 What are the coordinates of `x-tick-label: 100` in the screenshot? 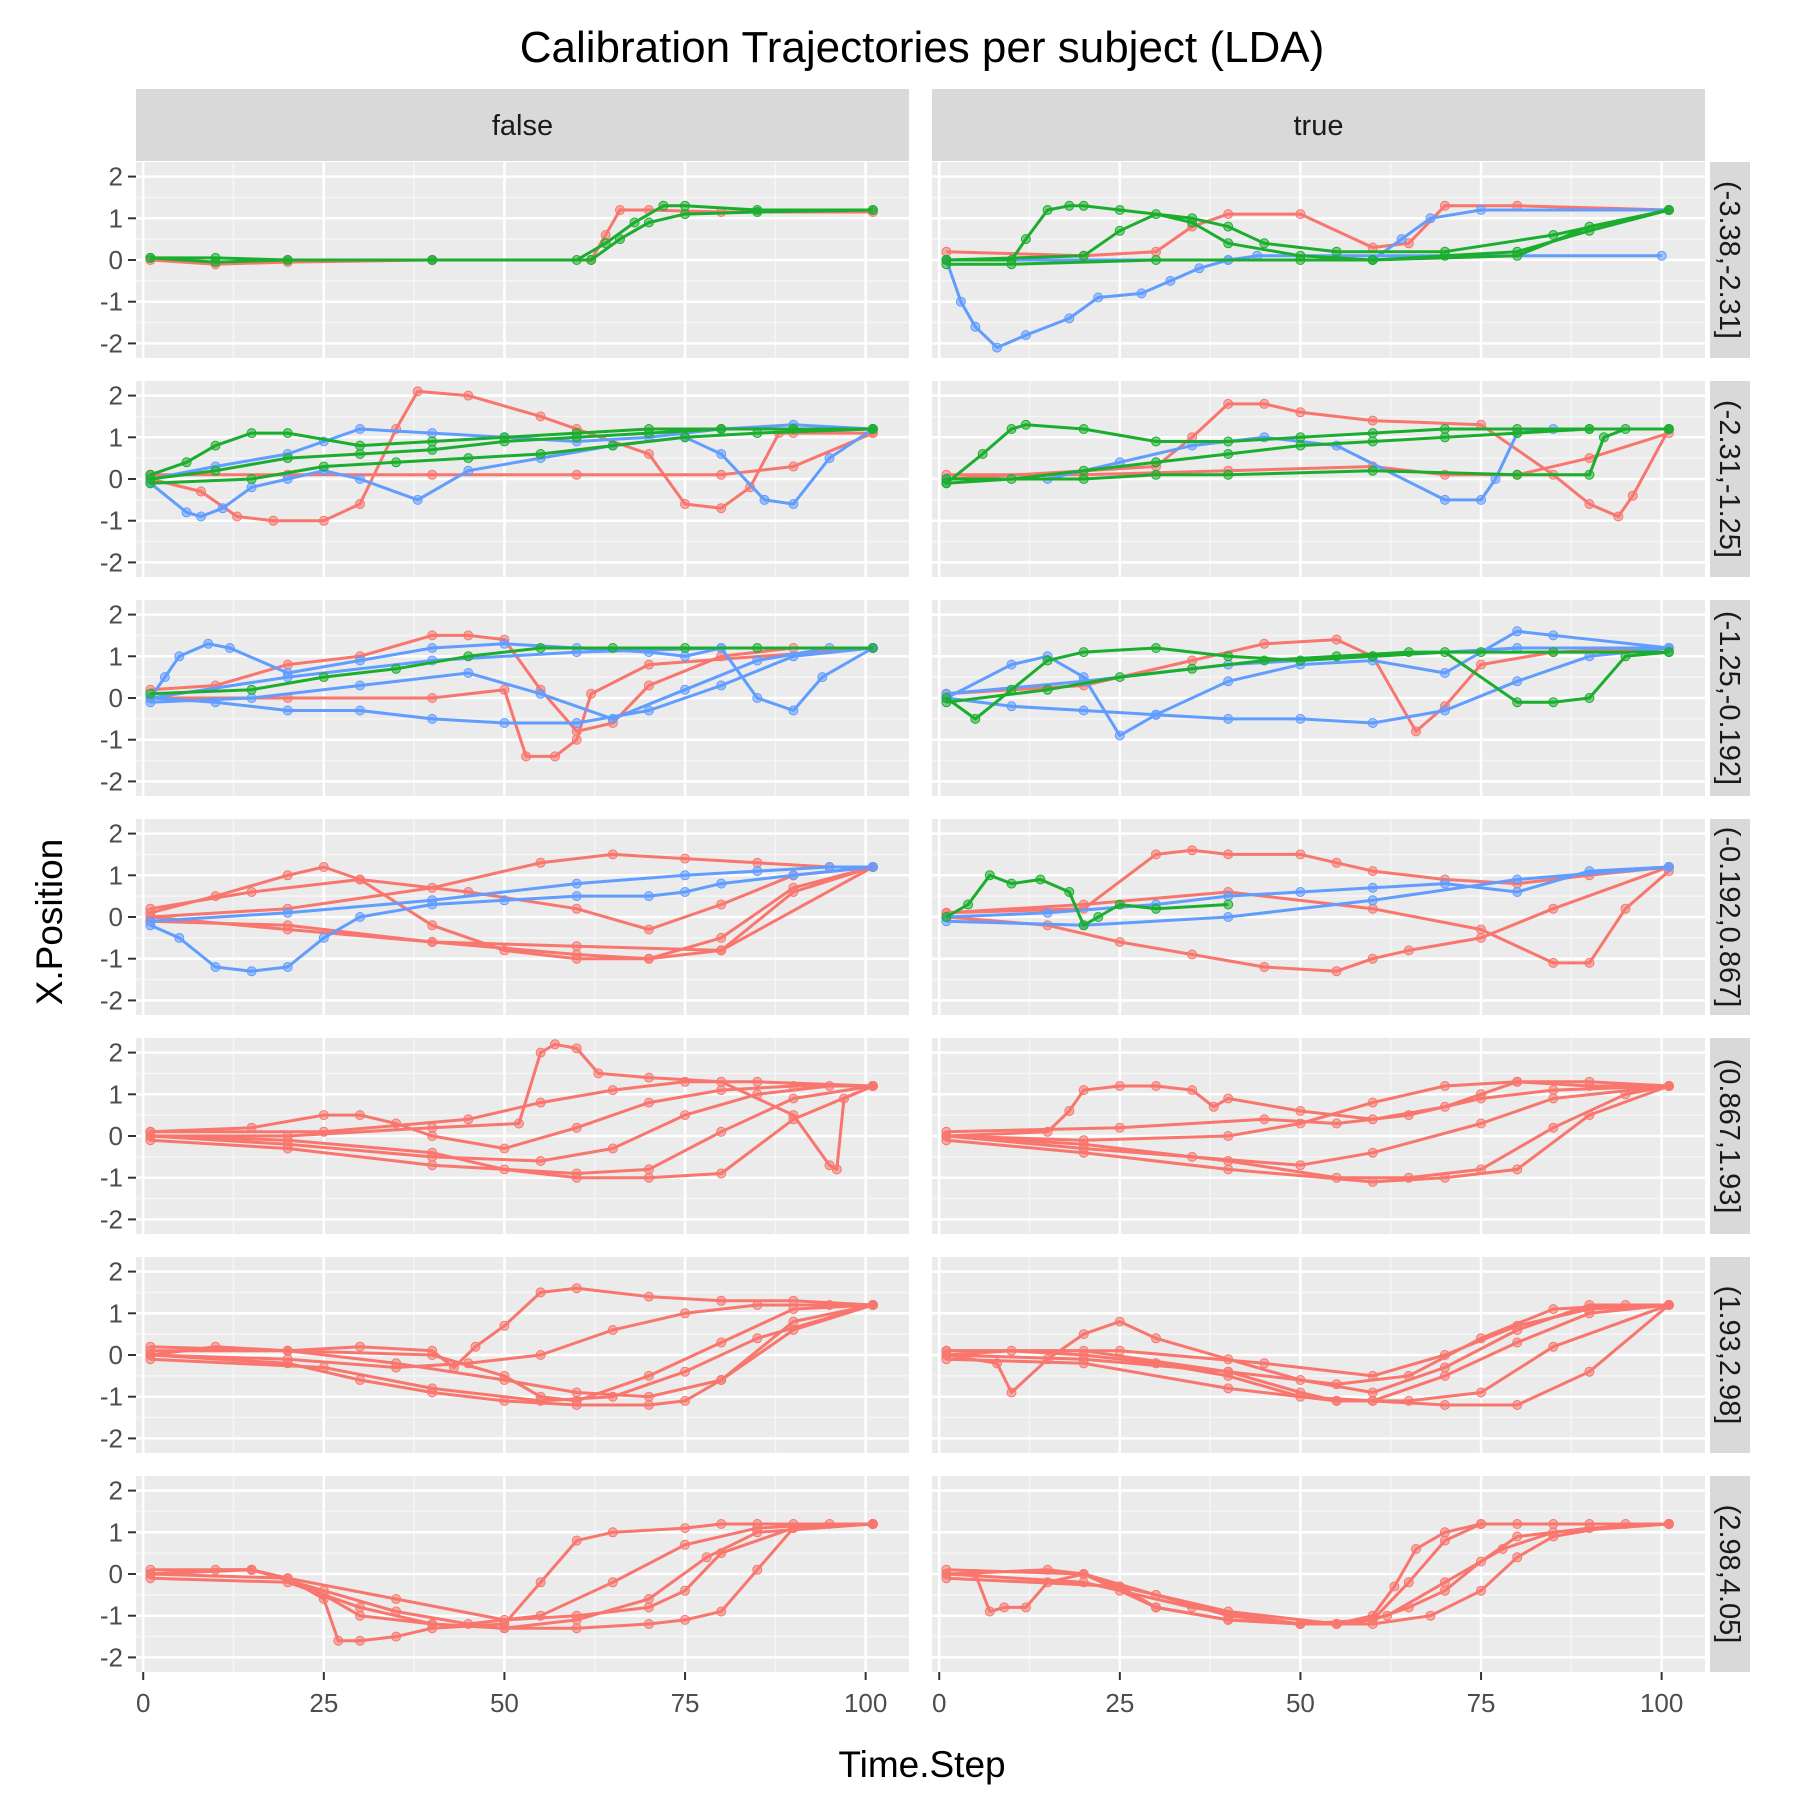 It's located at (865, 1703).